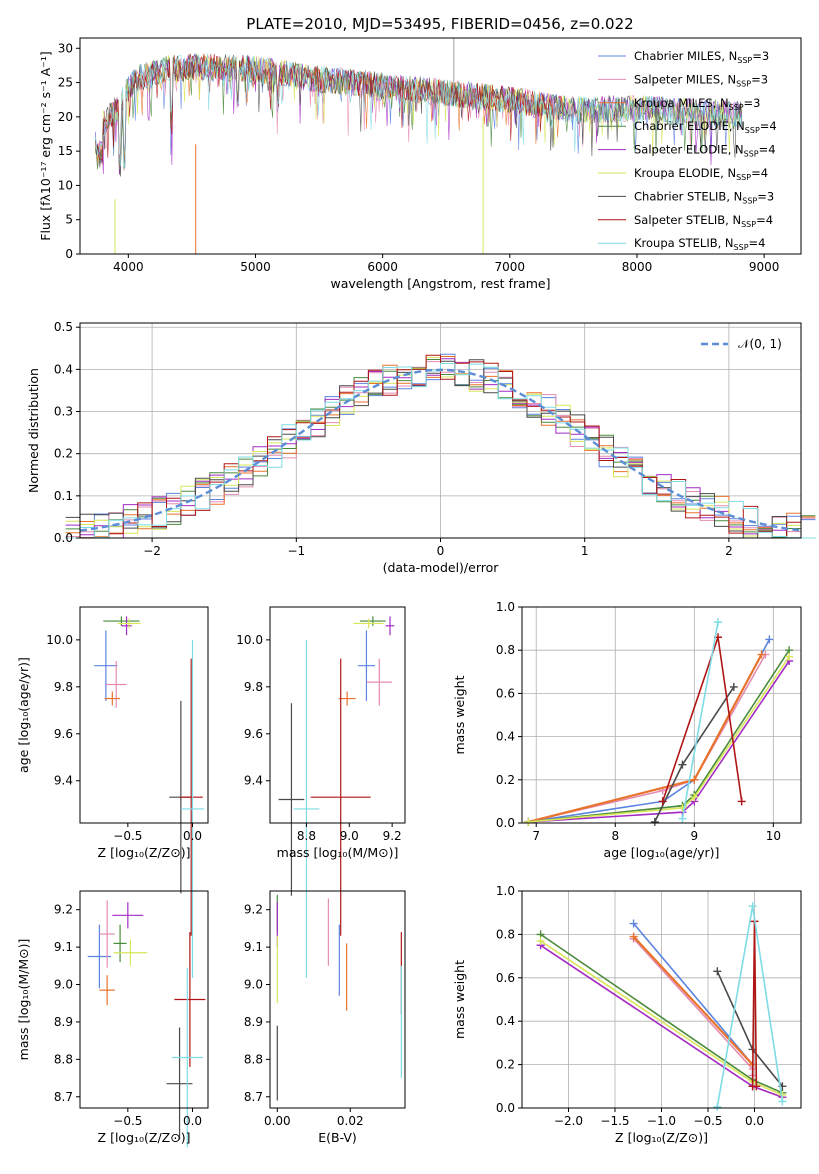  I want to click on x-tick-label: 8.8, so click(306, 836).